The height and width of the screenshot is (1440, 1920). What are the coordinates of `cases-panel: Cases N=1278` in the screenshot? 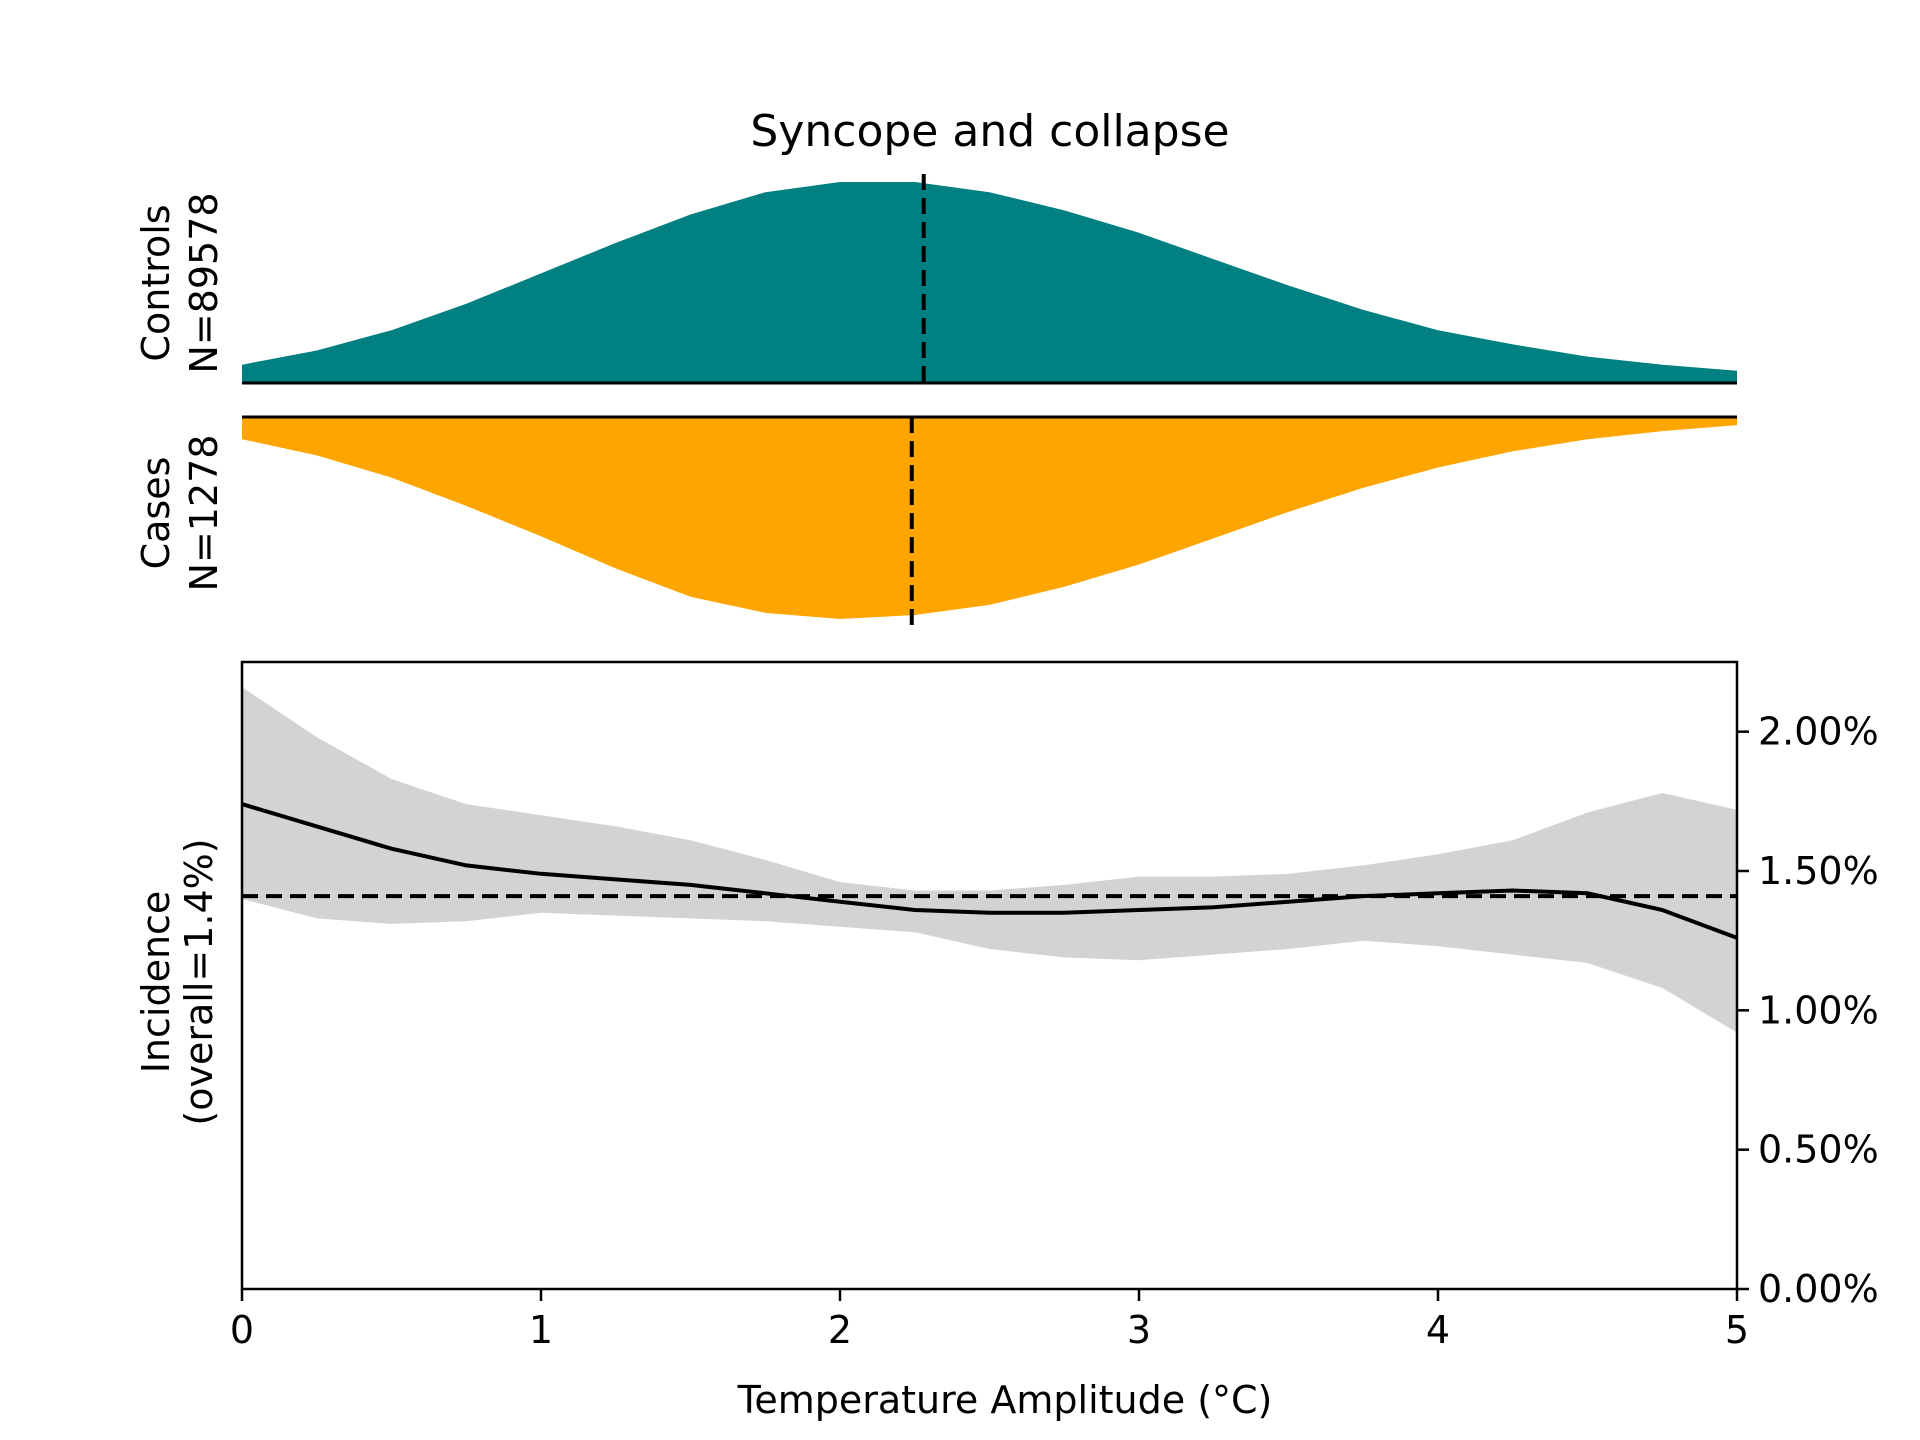 It's located at (935, 521).